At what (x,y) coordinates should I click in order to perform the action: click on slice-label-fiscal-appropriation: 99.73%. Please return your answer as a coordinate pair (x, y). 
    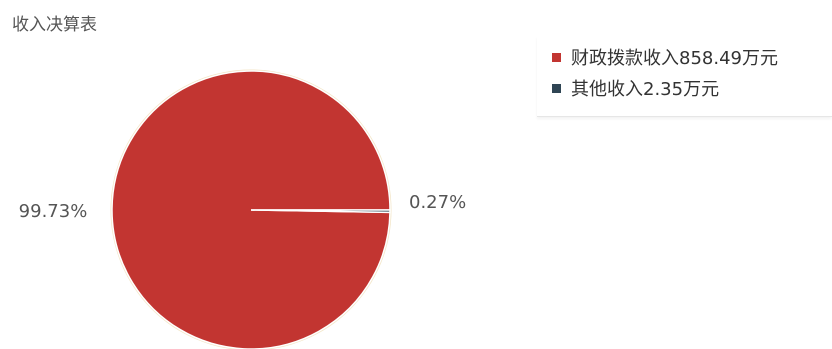
    Looking at the image, I should click on (53, 211).